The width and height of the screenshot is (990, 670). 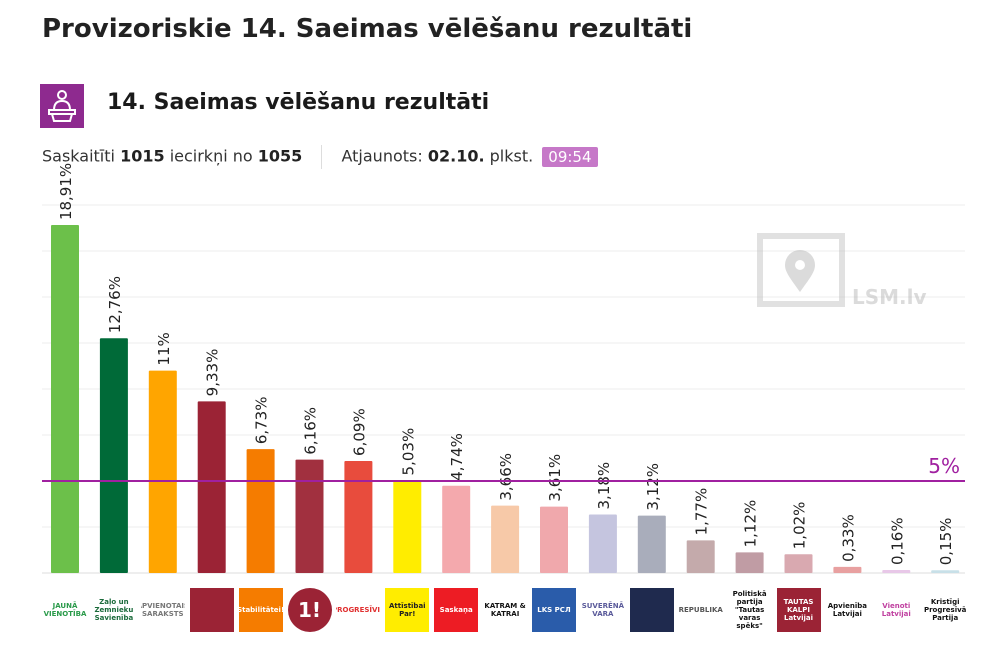 I want to click on data-label: 18,91%, so click(x=66, y=191).